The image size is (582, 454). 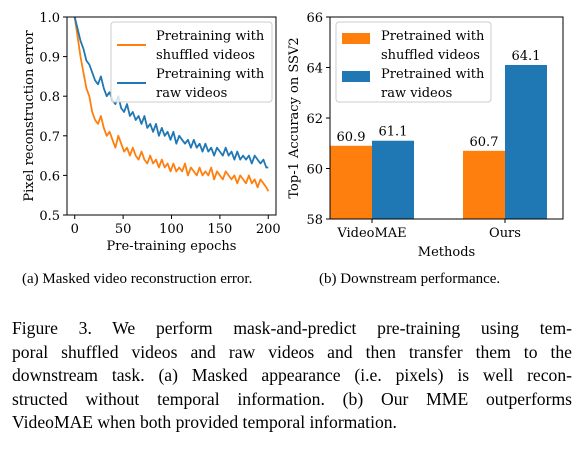 What do you see at coordinates (219, 229) in the screenshot?
I see `x-tick-label: 150` at bounding box center [219, 229].